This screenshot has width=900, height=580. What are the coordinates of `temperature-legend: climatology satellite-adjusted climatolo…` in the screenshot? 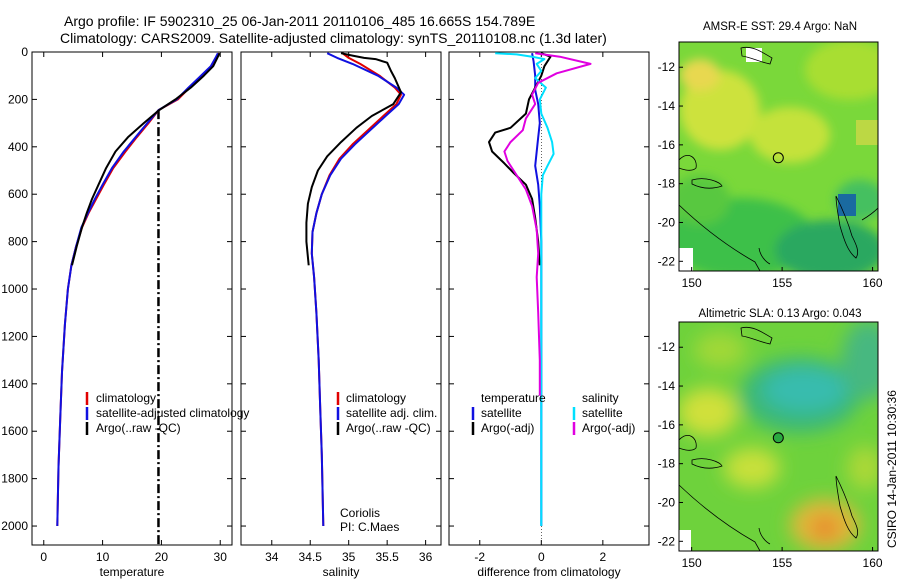 It's located at (167, 413).